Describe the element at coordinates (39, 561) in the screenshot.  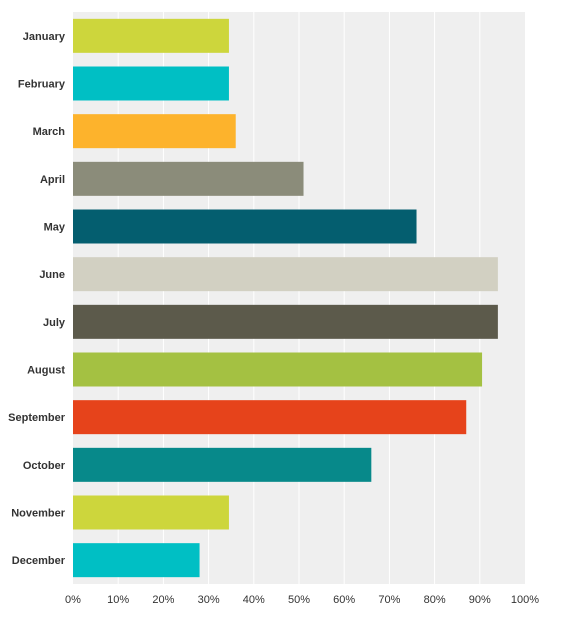
I see `category-label-december: December` at that location.